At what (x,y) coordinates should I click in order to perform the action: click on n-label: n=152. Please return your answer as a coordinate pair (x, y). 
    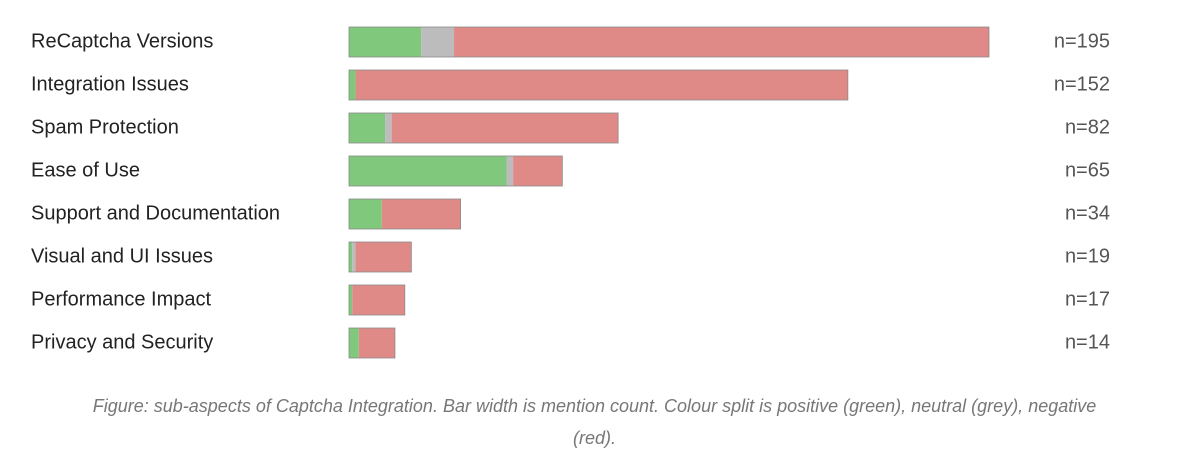
    Looking at the image, I should click on (1082, 84).